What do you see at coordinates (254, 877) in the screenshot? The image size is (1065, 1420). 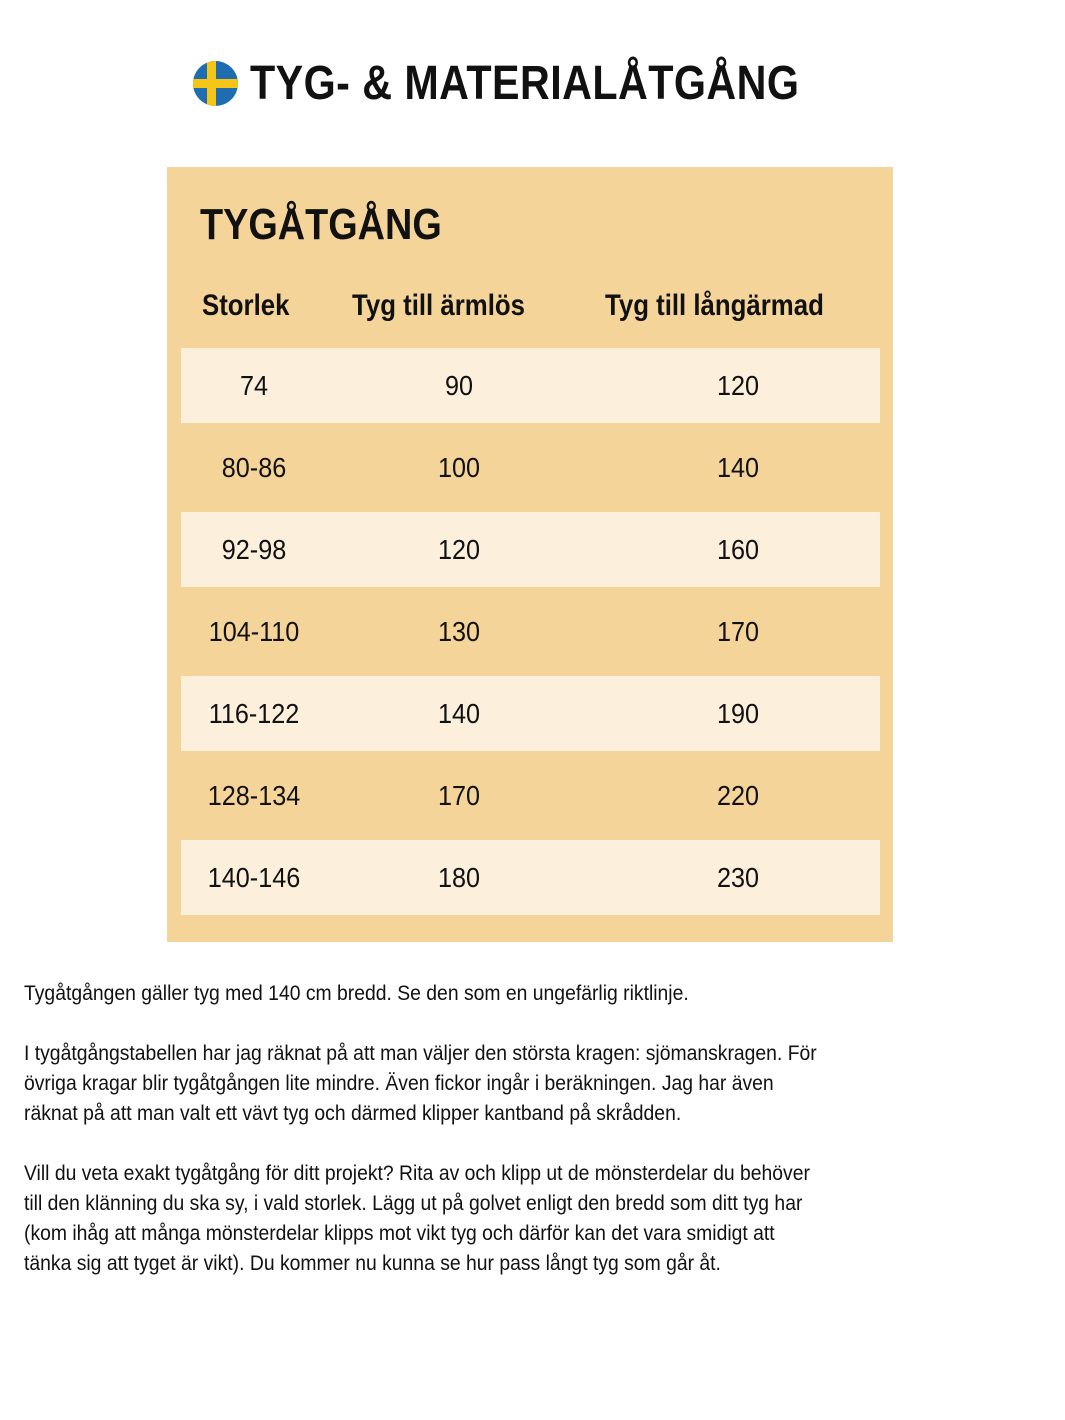 I see `cell-size: 140-146` at bounding box center [254, 877].